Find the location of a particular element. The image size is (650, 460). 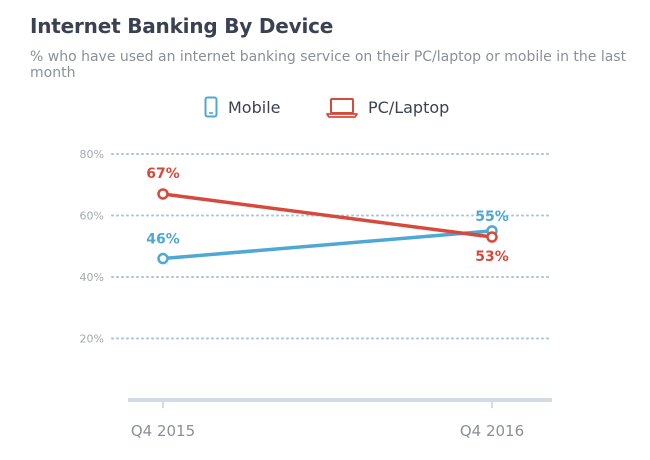

series-line-mobile is located at coordinates (327, 245).